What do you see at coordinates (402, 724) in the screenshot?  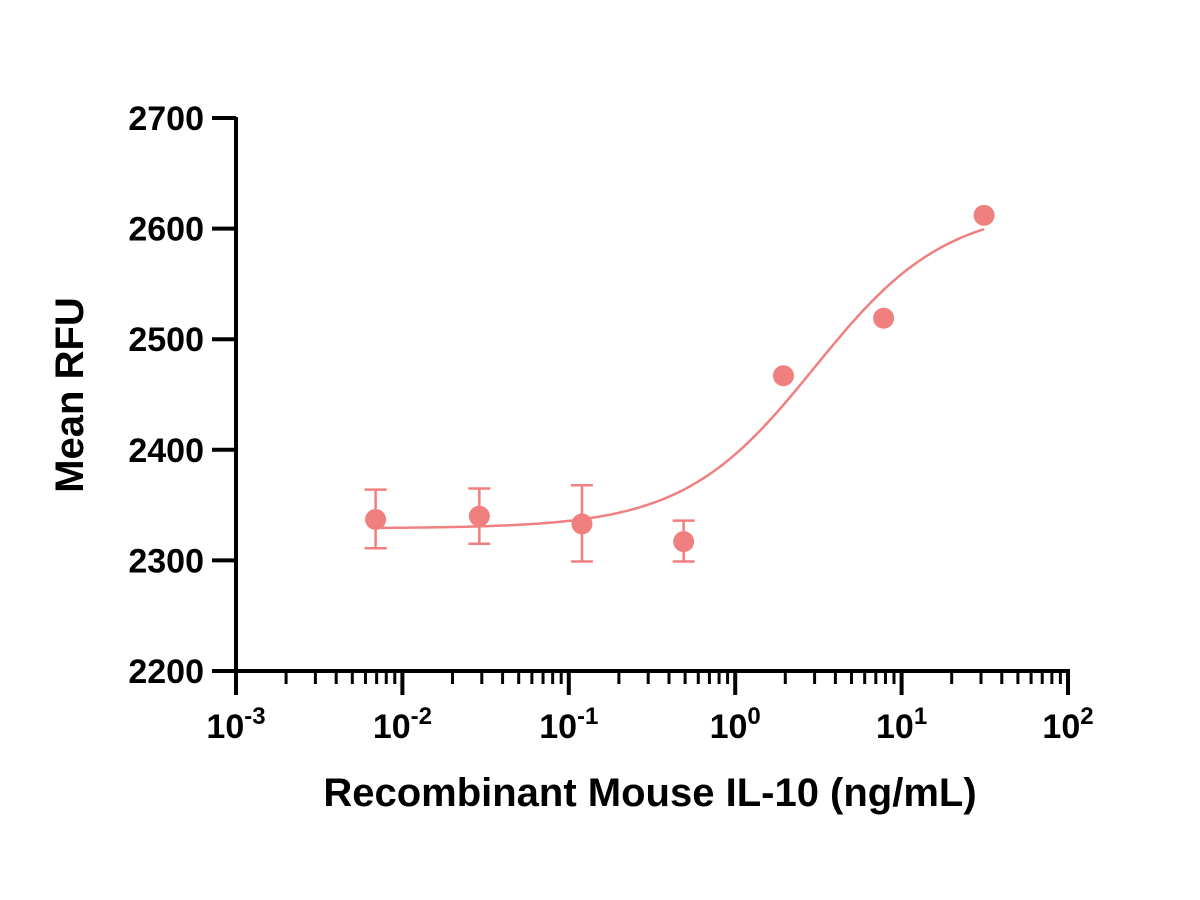 I see `x-tick-label: 10⁻²` at bounding box center [402, 724].